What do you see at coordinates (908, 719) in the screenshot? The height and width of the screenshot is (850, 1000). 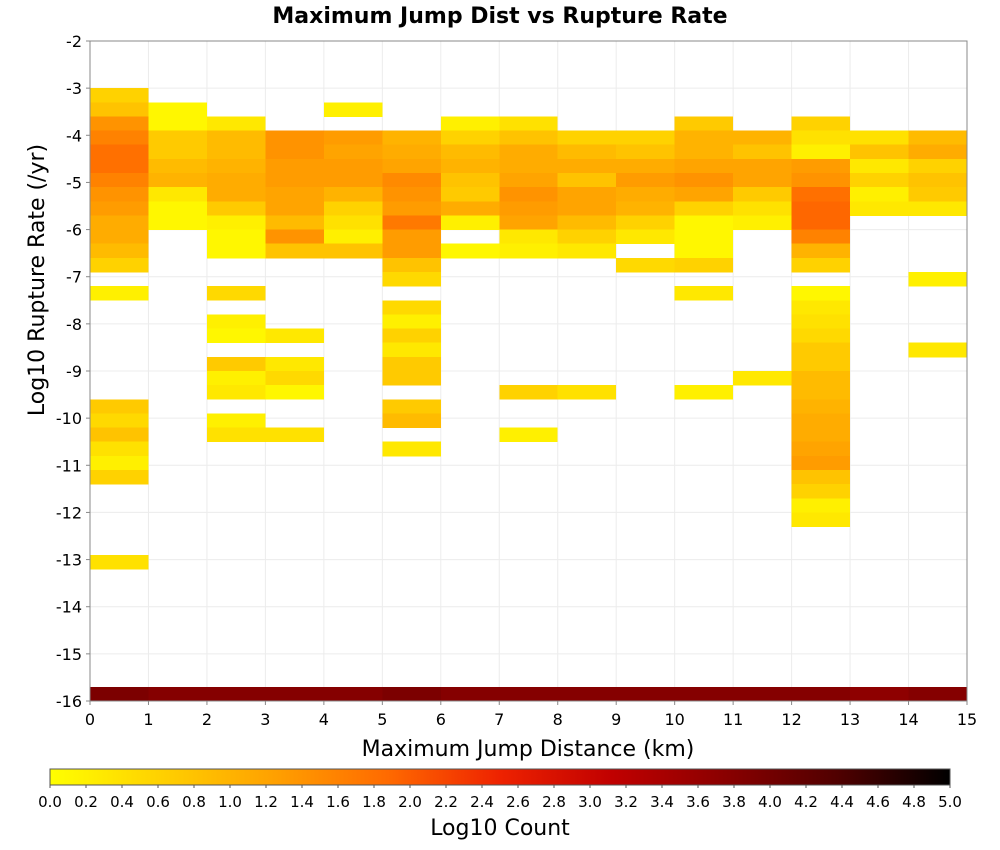 I see `x-tick-label: 14` at bounding box center [908, 719].